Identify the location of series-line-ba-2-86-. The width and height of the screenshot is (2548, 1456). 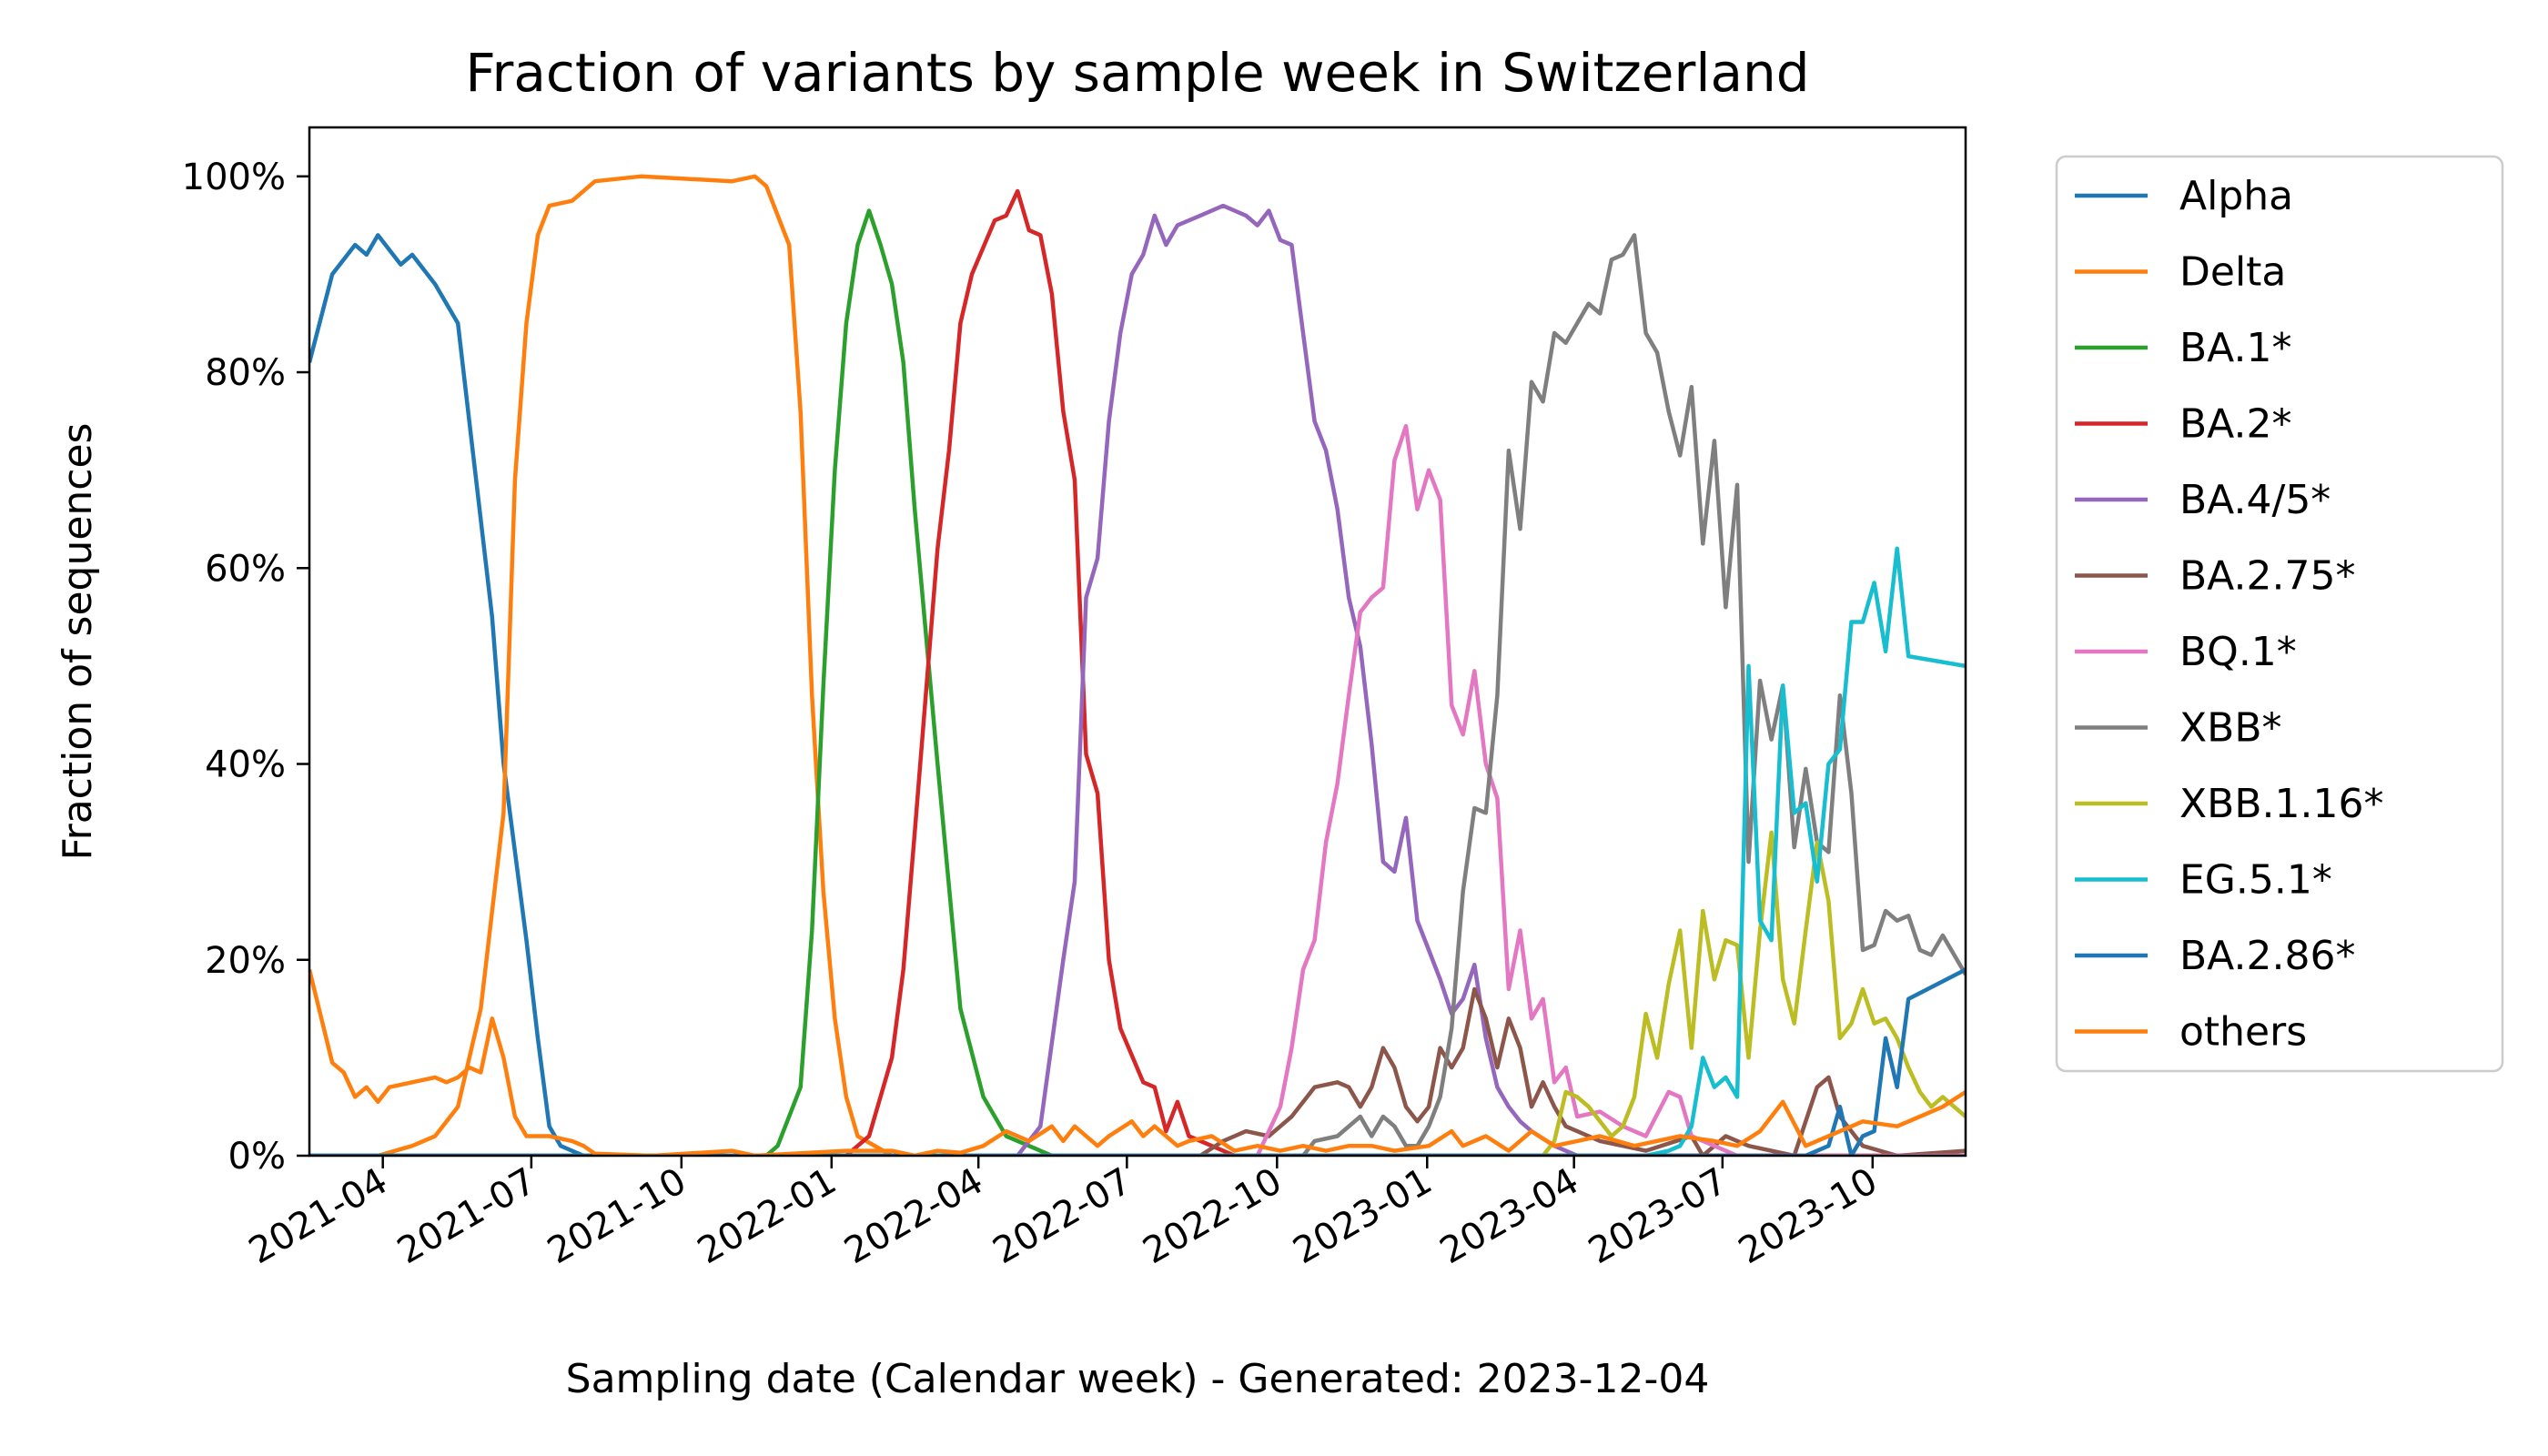
(1137, 1061).